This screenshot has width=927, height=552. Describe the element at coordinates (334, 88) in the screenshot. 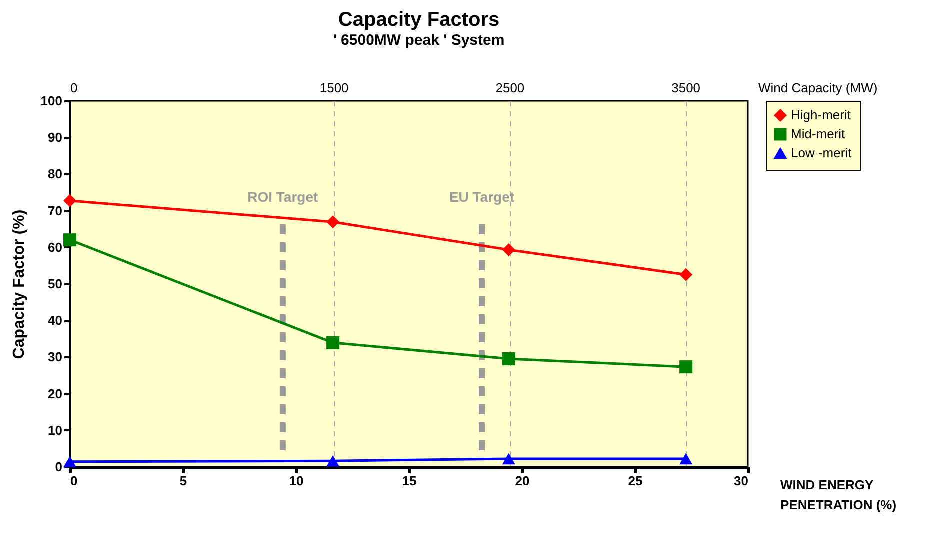

I see `x2-tick-label: 1500` at that location.